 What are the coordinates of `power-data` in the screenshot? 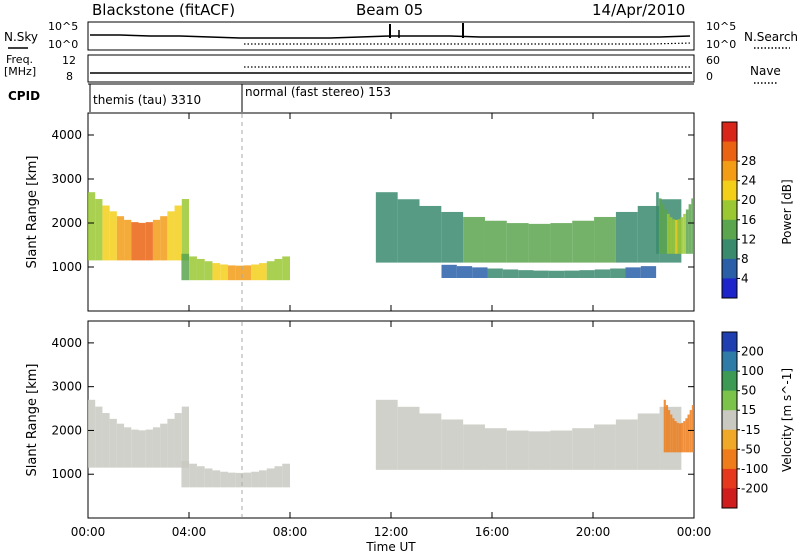 It's located at (391, 236).